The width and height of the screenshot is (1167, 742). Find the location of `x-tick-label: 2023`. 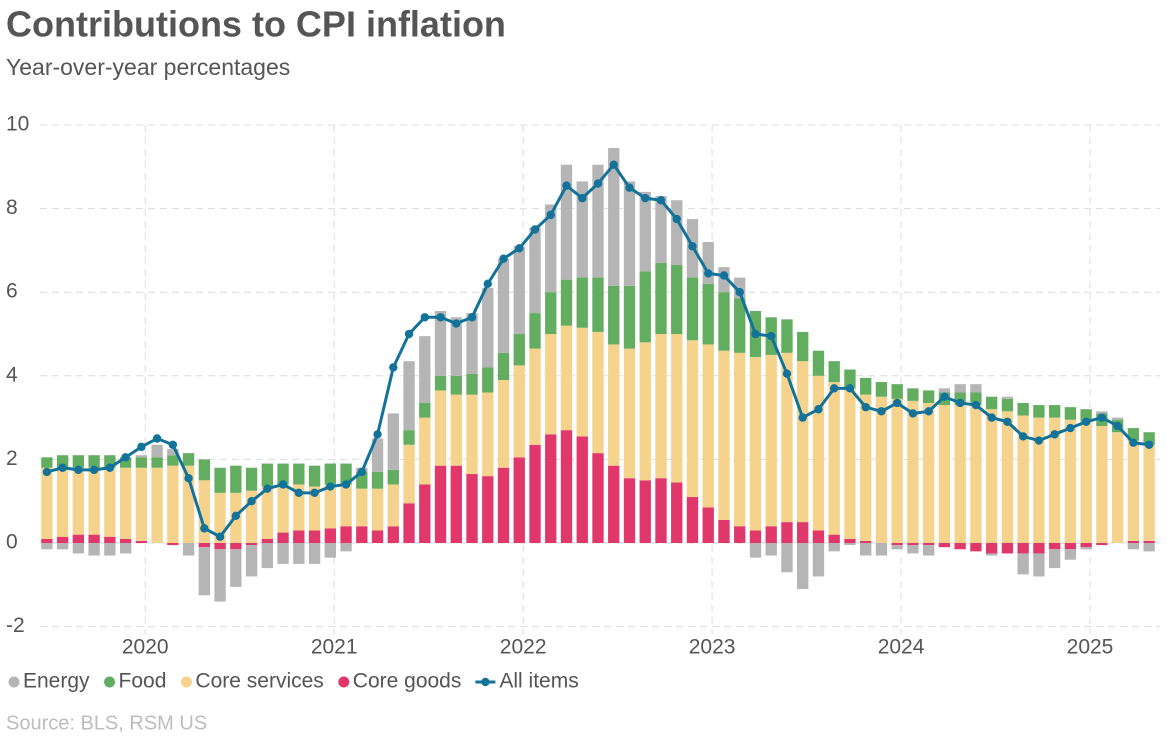

x-tick-label: 2023 is located at coordinates (712, 647).